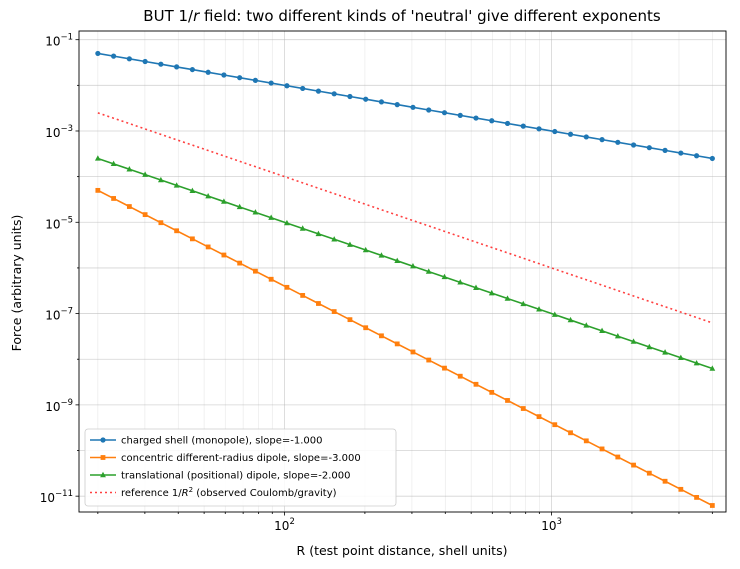  What do you see at coordinates (402, 550) in the screenshot?
I see `x-axis-label: R (test point distance, shell units)` at bounding box center [402, 550].